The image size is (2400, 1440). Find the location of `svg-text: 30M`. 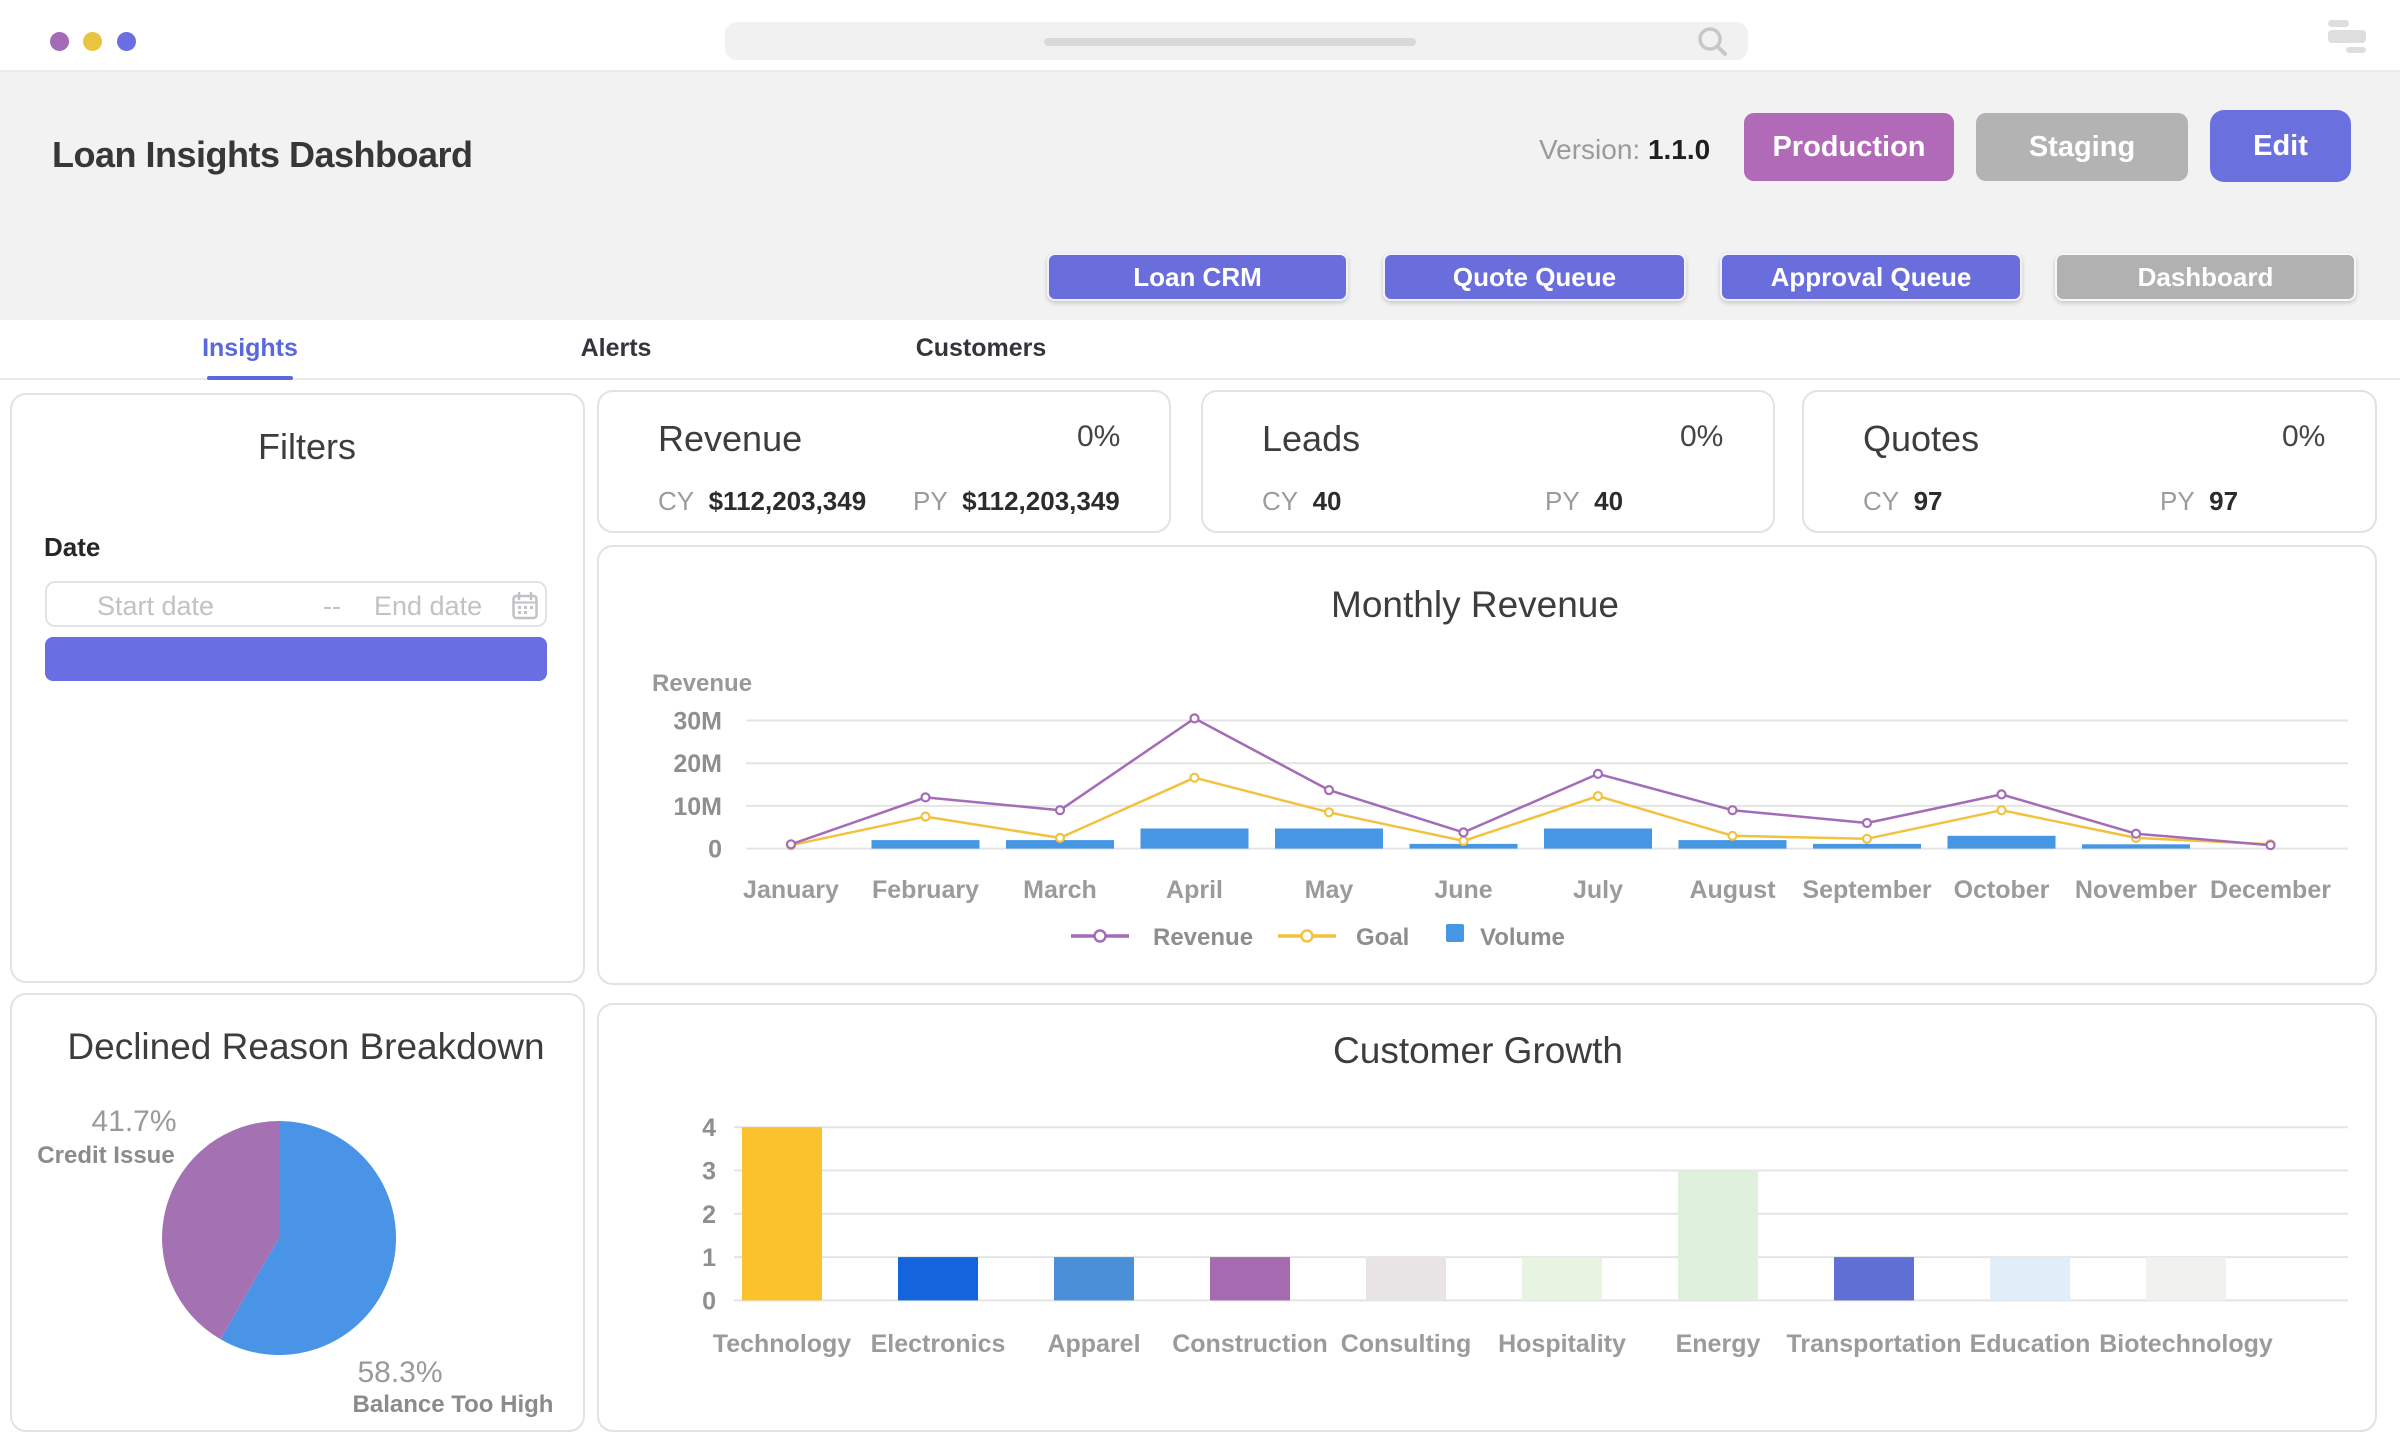

svg-text: 30M is located at coordinates (697, 722).